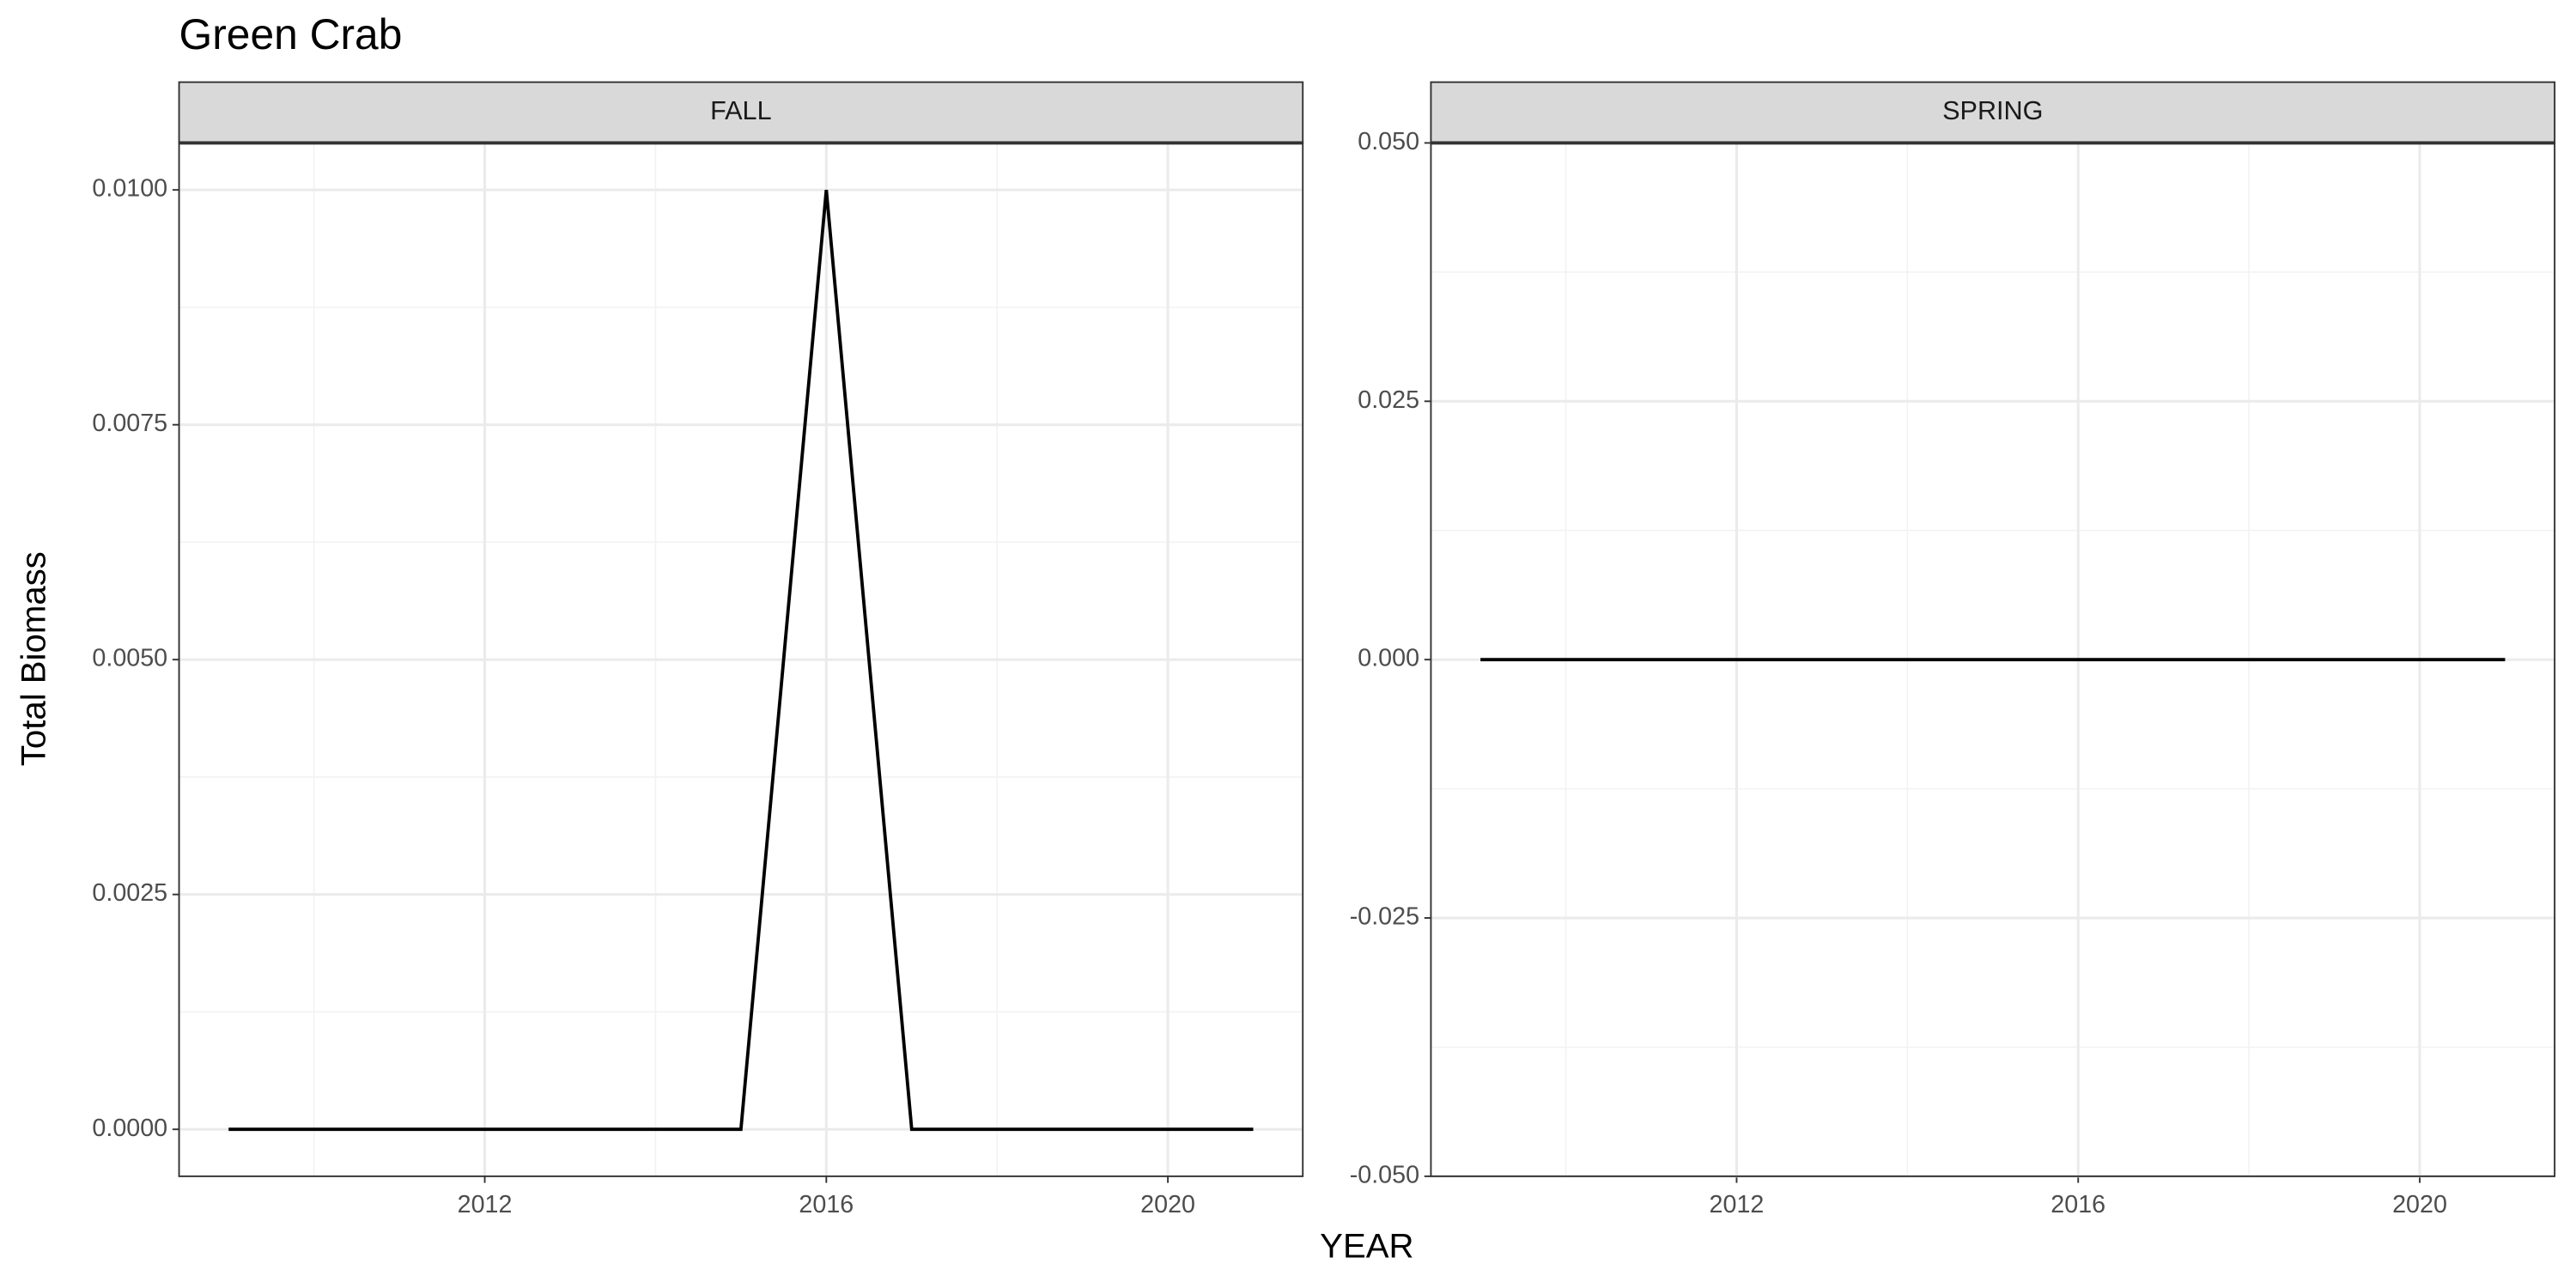 The width and height of the screenshot is (2576, 1288). I want to click on y-tick-label: 0.000, so click(1389, 658).